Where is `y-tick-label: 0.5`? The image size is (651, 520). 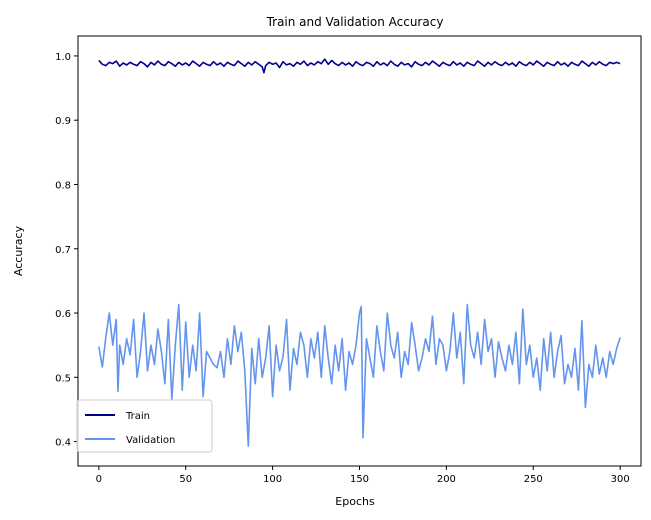 y-tick-label: 0.5 is located at coordinates (63, 378).